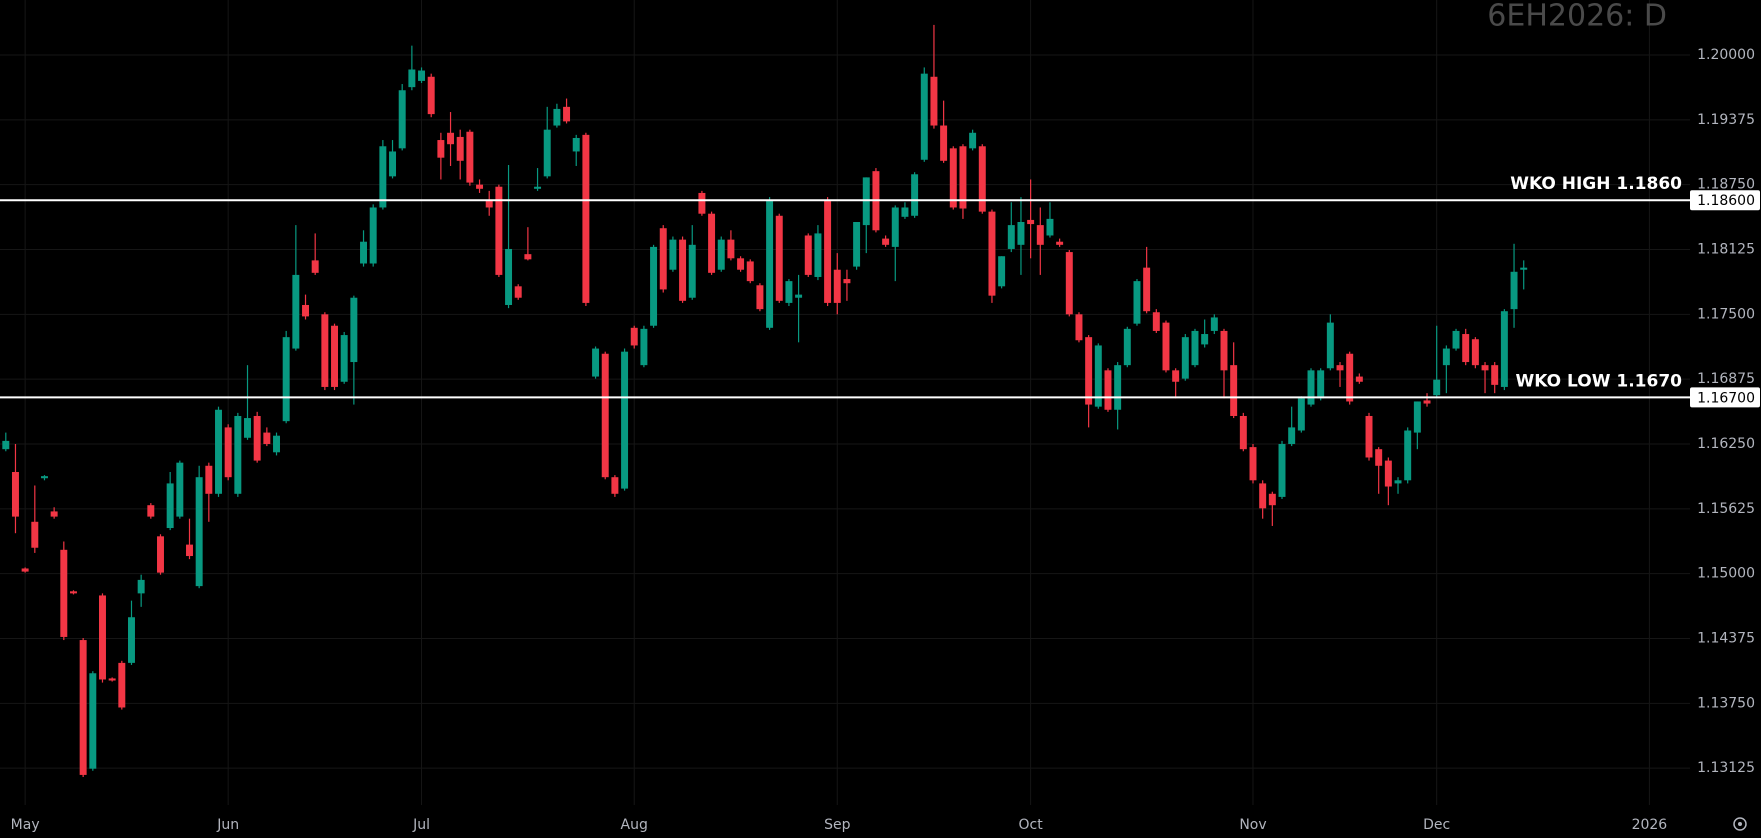 This screenshot has height=838, width=1761. I want to click on x-tick-label: Sep, so click(837, 825).